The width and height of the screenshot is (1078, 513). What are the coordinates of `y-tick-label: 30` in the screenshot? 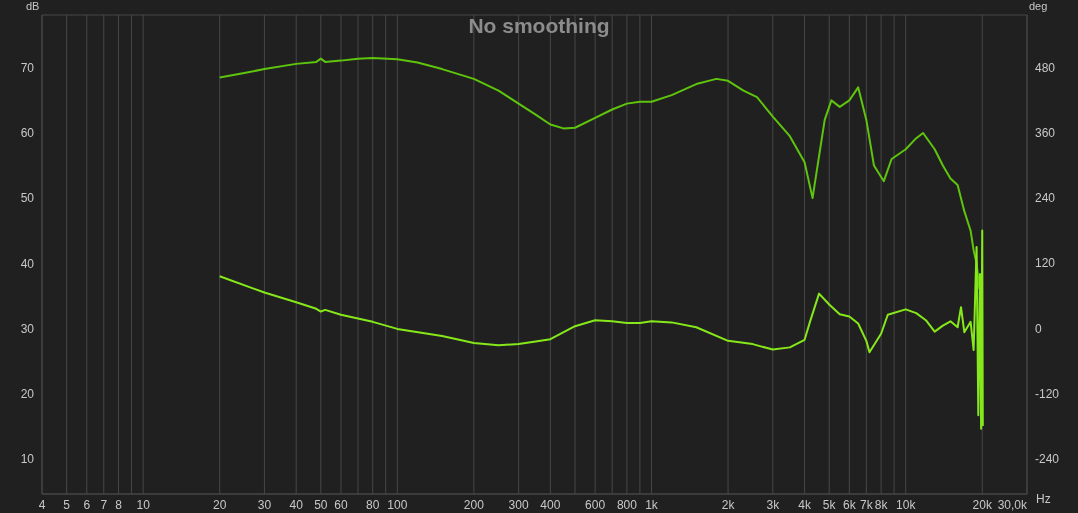 It's located at (27, 328).